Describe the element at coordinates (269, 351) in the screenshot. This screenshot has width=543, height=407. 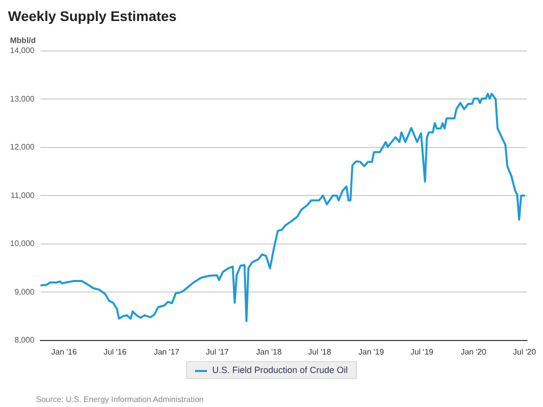
I see `x-tick-label: Jan '18` at that location.